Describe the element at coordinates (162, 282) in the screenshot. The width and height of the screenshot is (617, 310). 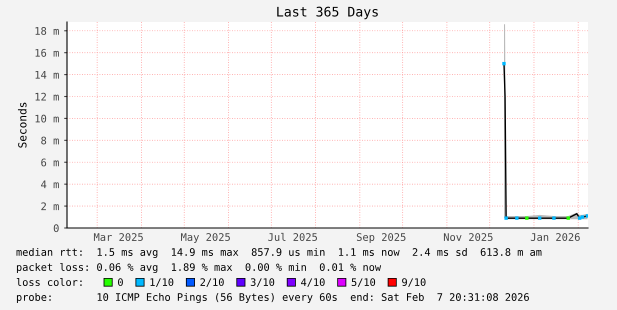
I see `legend-label: 1/10` at that location.